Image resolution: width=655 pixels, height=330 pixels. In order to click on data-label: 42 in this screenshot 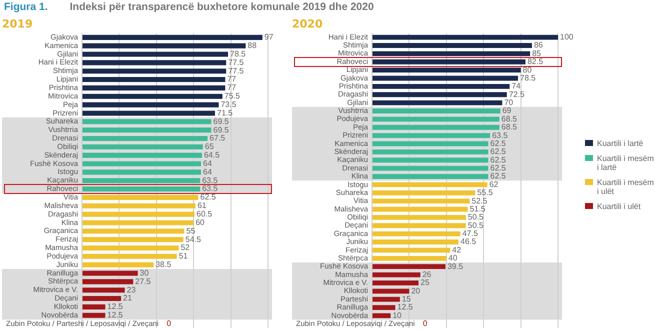, I will do `click(457, 249)`.